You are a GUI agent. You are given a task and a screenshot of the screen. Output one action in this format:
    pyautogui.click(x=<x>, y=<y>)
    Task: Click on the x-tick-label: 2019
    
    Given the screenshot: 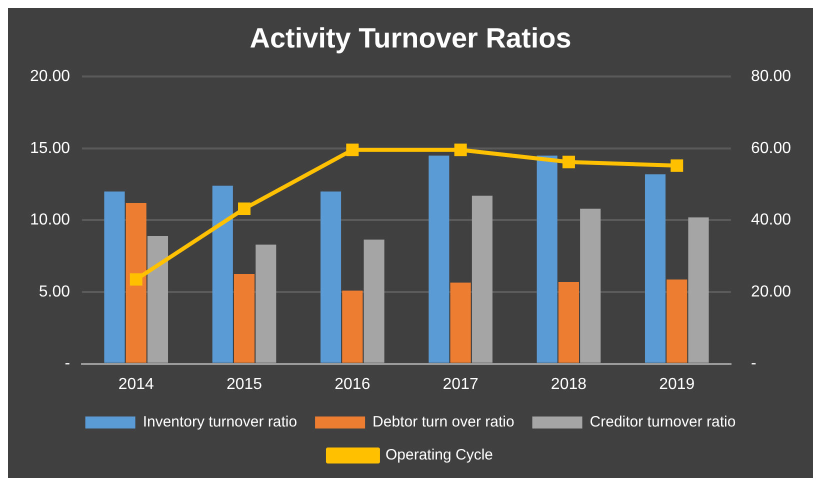 What is the action you would take?
    pyautogui.click(x=677, y=384)
    